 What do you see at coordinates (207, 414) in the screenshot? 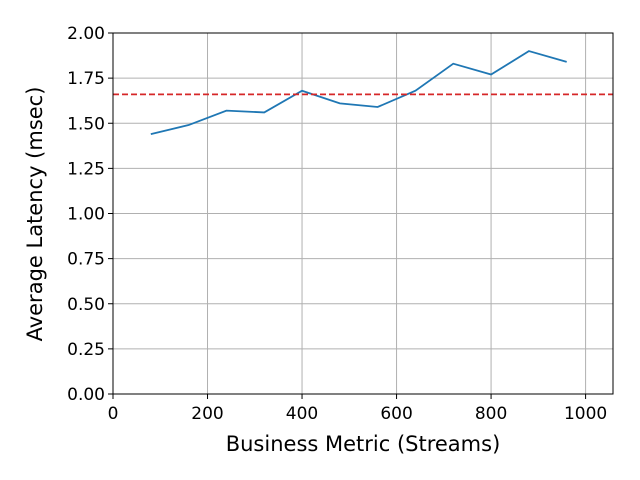
I see `x-tick-label: 200` at bounding box center [207, 414].